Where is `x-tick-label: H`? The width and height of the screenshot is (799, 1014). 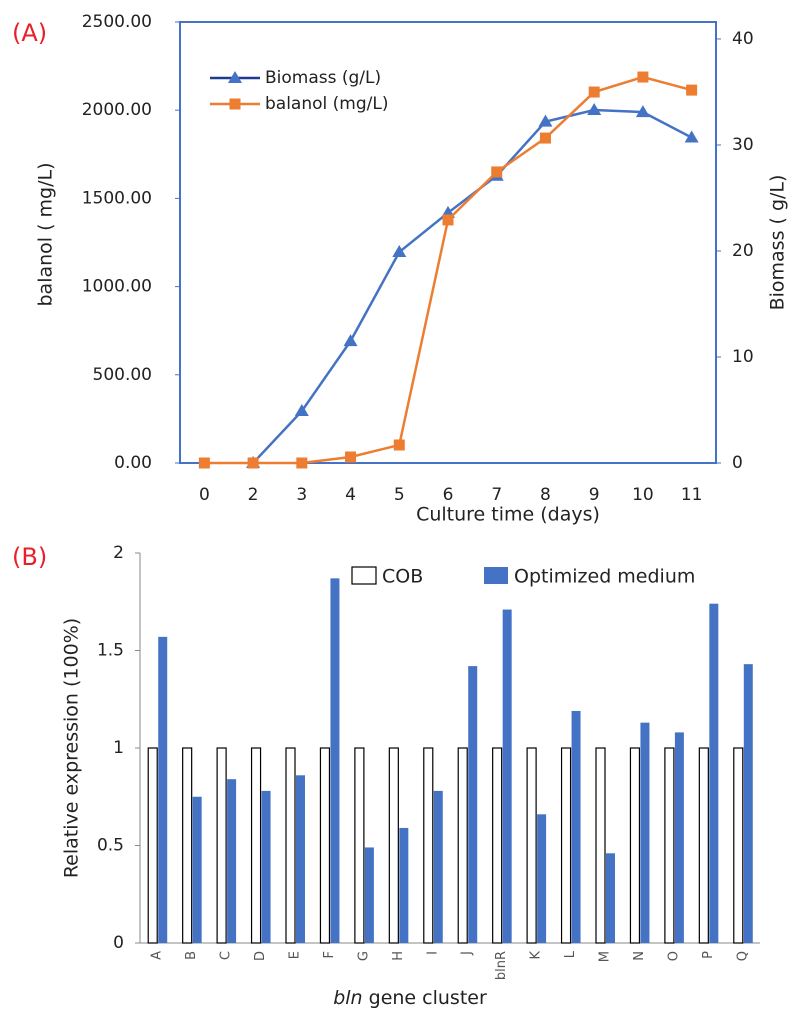
x-tick-label: H is located at coordinates (398, 956).